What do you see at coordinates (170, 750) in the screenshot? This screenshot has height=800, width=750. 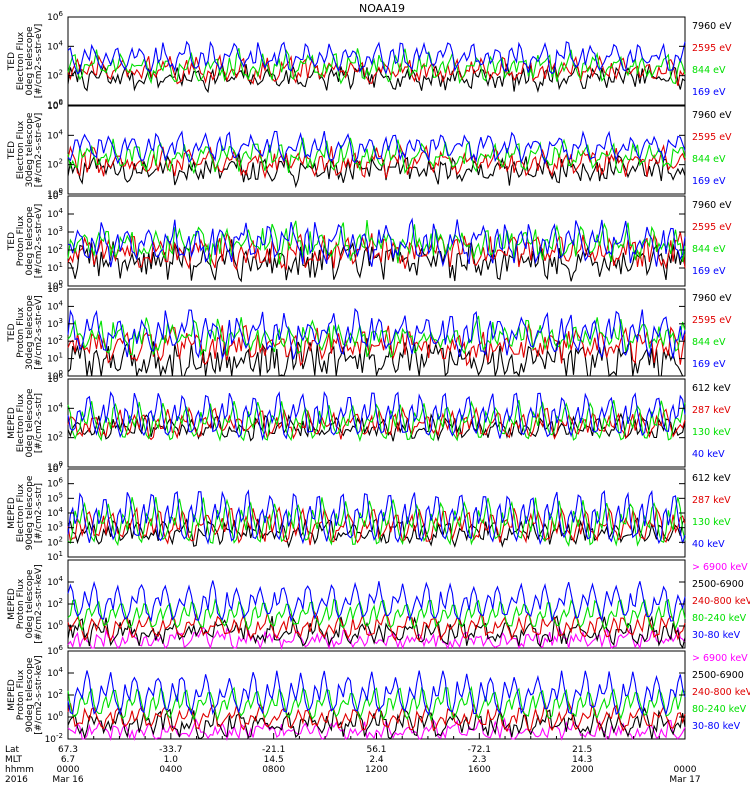 I see `time-axis-lat: -33.7` at bounding box center [170, 750].